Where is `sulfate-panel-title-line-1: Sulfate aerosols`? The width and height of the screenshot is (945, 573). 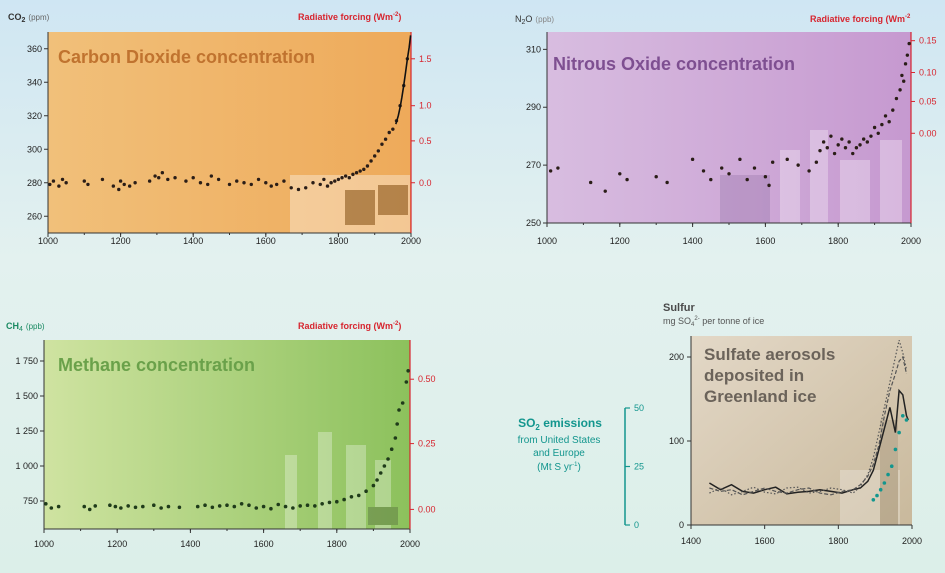
sulfate-panel-title-line-1: Sulfate aerosols is located at coordinates (769, 354).